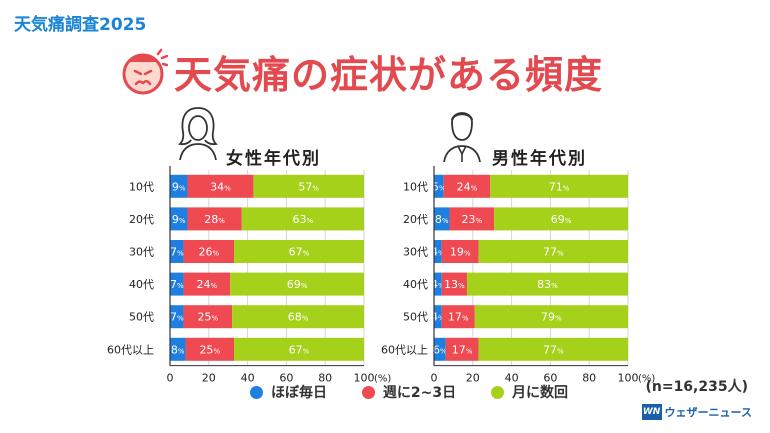 The height and width of the screenshot is (433, 770). I want to click on male-data-label-daily: 8%, so click(442, 219).